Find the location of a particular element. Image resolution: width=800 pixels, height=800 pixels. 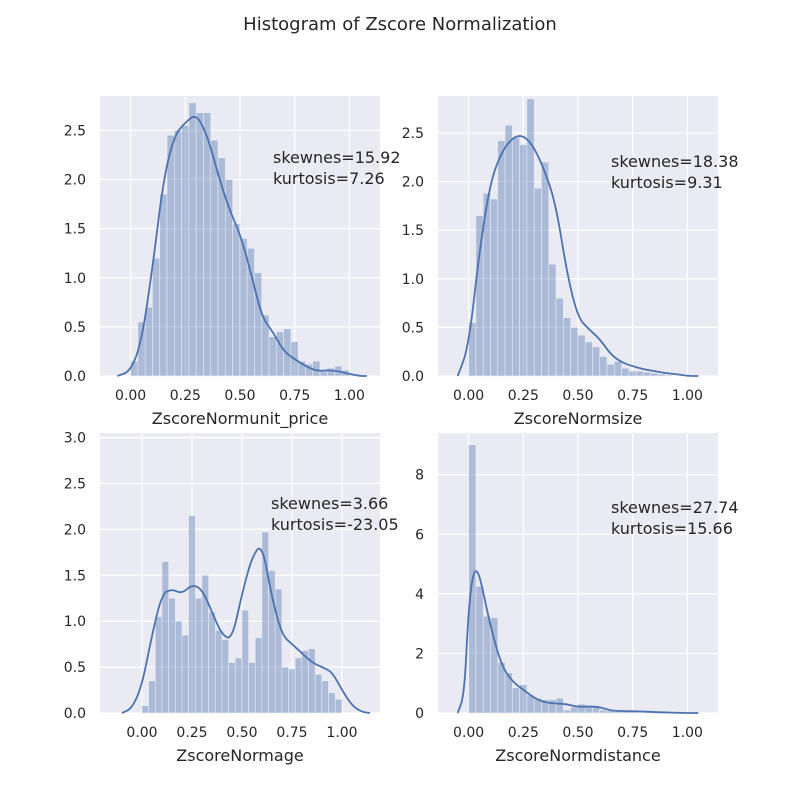

y-tick-label: 1.0 is located at coordinates (75, 622).